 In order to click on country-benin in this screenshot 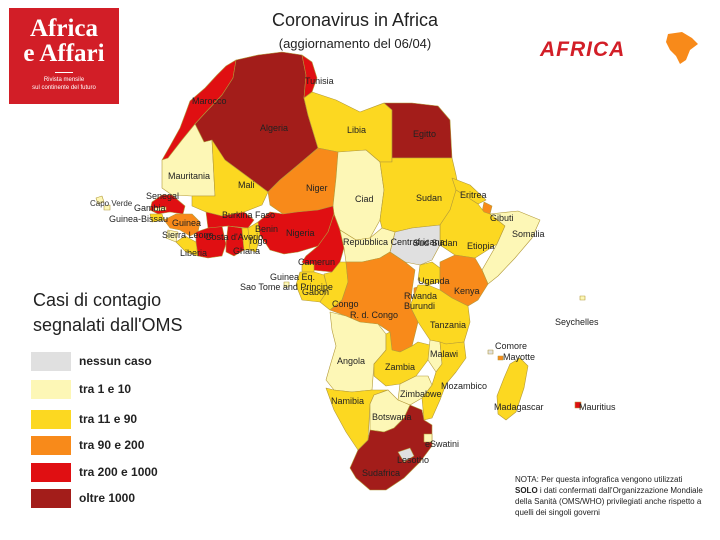, I will do `click(254, 237)`.